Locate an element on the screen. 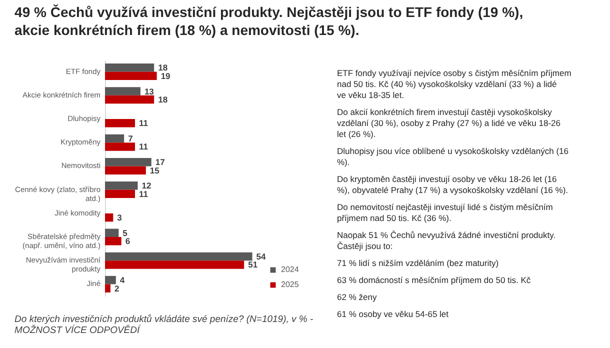 The width and height of the screenshot is (610, 348). text: Do akcií konkrétních firem investují častěji vysokoškolsky vzdělaní (30 %), osoby z Prahy (27 %) a lidé ve věku 18-26 let (26 %). is located at coordinates (449, 123).